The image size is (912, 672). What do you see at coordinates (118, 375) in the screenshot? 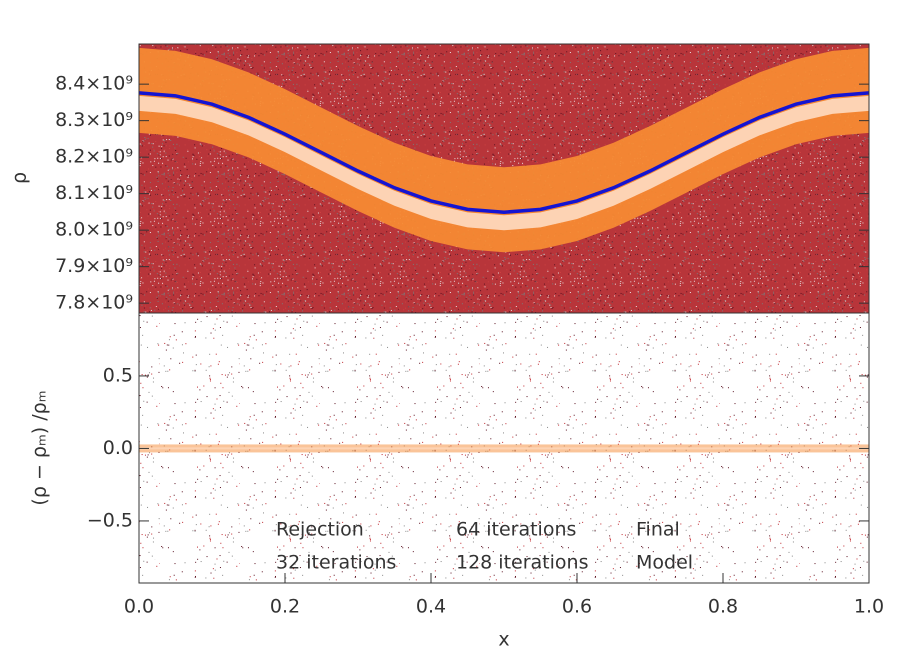
I see `y-tick-label: 0.5` at bounding box center [118, 375].